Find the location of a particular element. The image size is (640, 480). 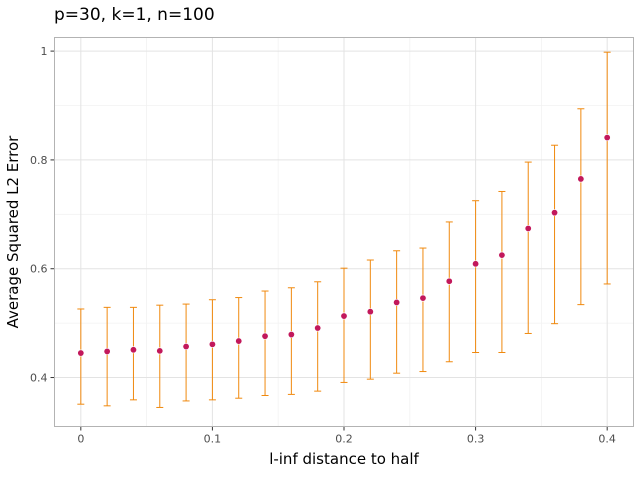

x-tick-label: 0.1 is located at coordinates (213, 439).